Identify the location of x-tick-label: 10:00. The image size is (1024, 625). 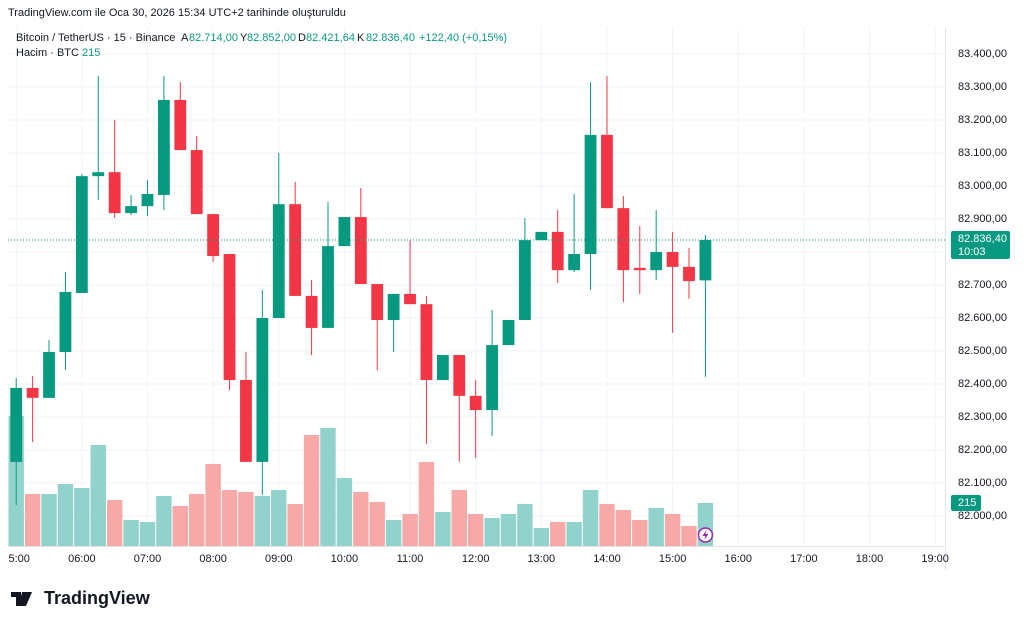
(345, 559).